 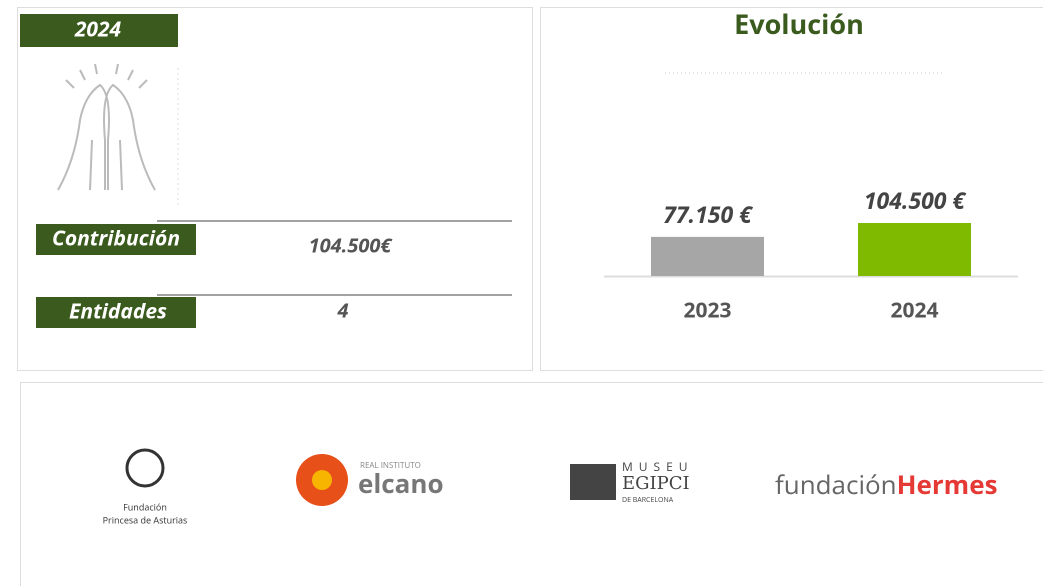 I want to click on year-tag, so click(x=99, y=30).